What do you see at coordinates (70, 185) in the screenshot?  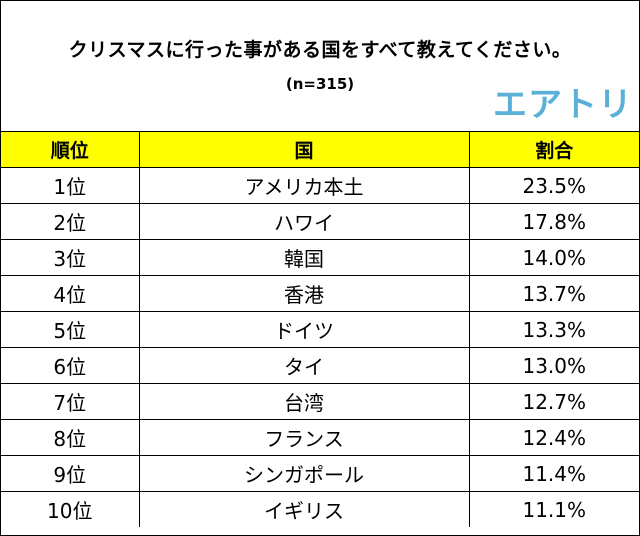 I see `rank-cell: 1位` at bounding box center [70, 185].